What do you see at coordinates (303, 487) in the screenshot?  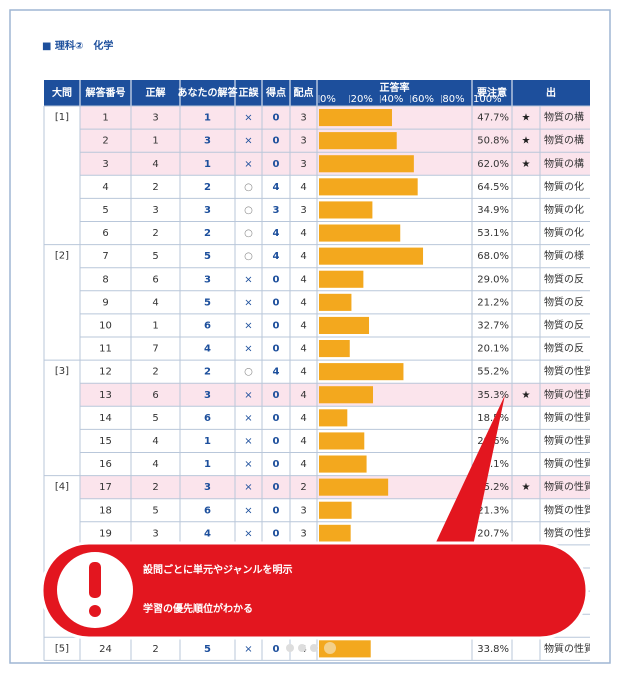 I see `points: 2` at bounding box center [303, 487].